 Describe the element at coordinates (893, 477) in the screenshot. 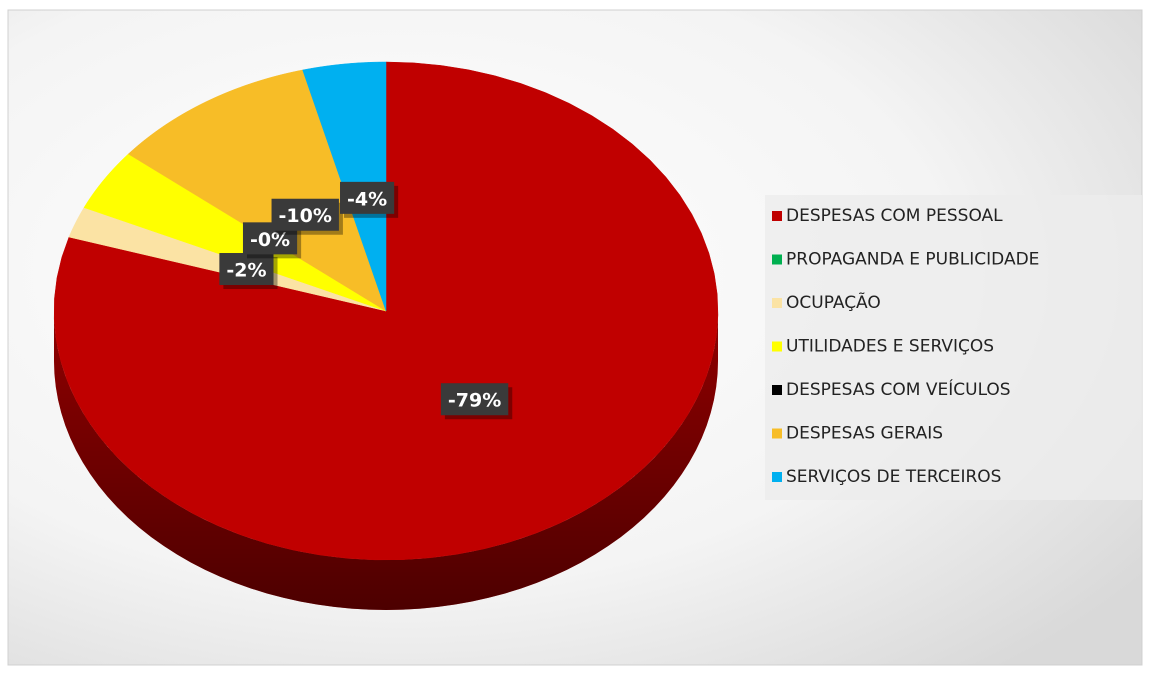

I see `legend-label: SERVIÇOS DE TERCEIROS` at that location.